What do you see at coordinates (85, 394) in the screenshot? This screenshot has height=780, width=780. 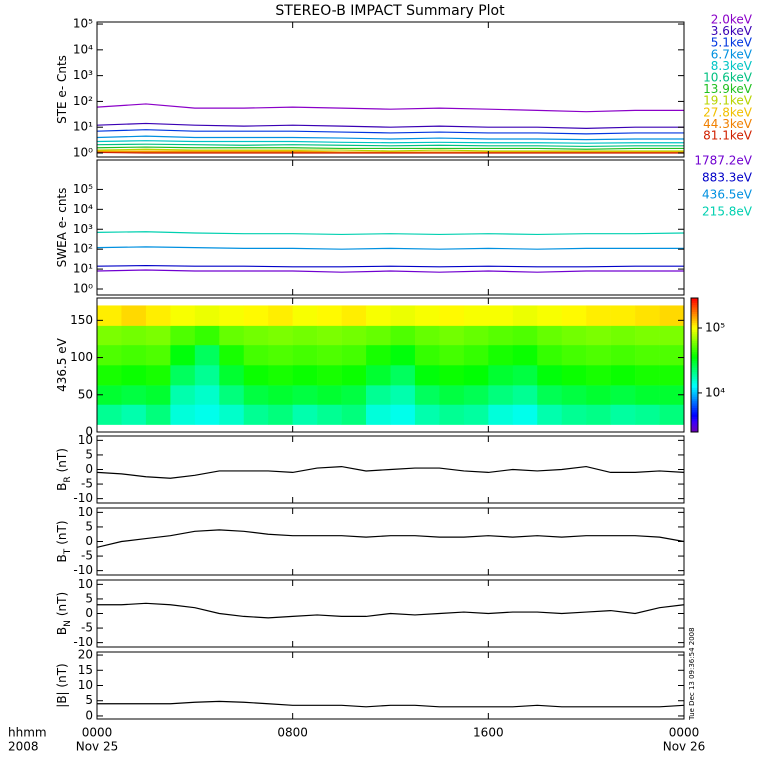 I see `y-tick-label: 50` at bounding box center [85, 394].